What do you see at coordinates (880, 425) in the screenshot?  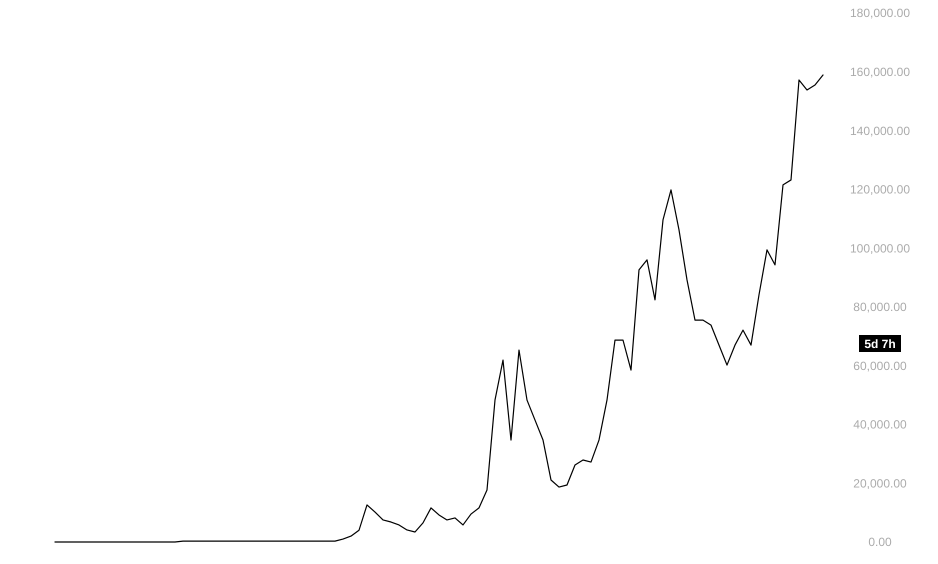 I see `y-tick-label: 40,000.00` at bounding box center [880, 425].